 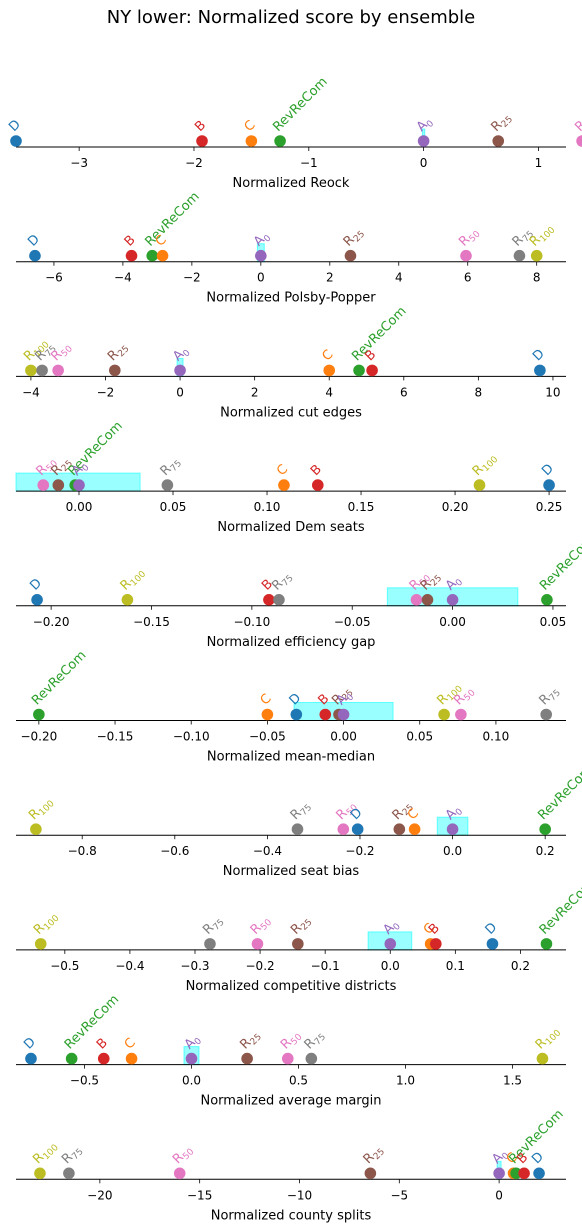 What do you see at coordinates (537, 278) in the screenshot?
I see `x-tick-label: 8` at bounding box center [537, 278].